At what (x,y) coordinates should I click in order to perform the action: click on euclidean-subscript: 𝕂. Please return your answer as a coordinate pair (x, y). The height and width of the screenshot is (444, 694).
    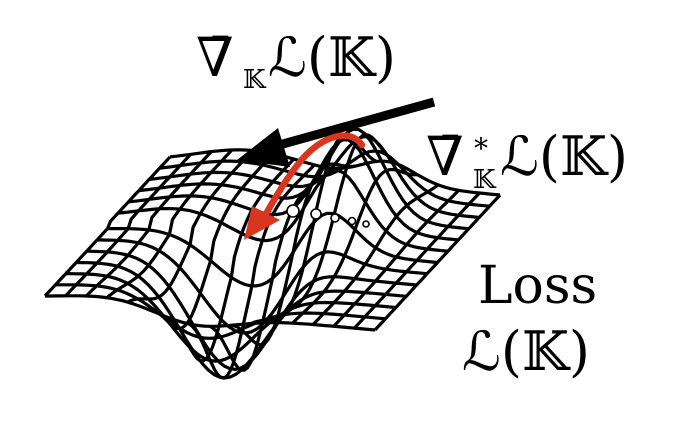
    Looking at the image, I should click on (255, 80).